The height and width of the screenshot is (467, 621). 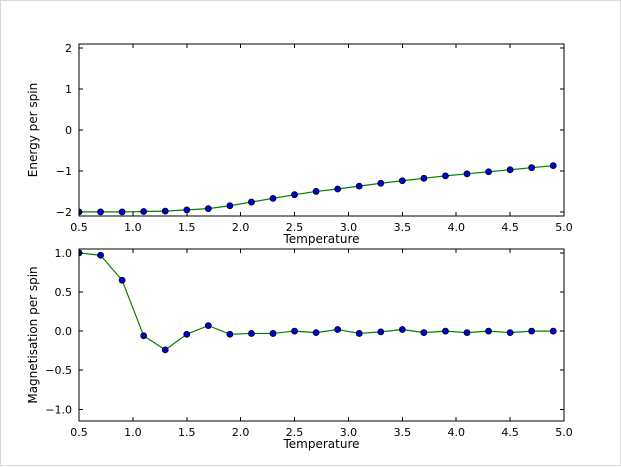 I want to click on y-axis-label: Energy per spin, so click(x=33, y=130).